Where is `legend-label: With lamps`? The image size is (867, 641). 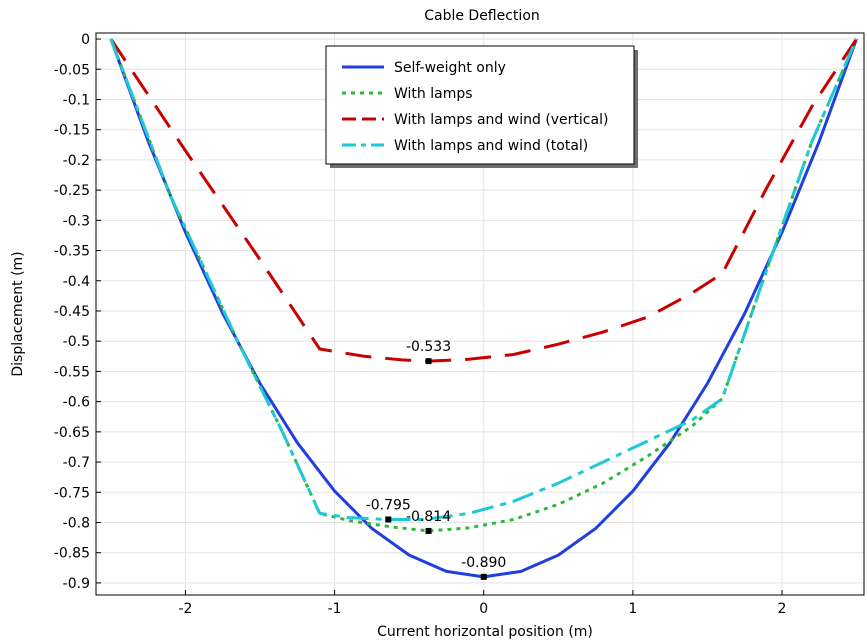
legend-label: With lamps is located at coordinates (433, 94).